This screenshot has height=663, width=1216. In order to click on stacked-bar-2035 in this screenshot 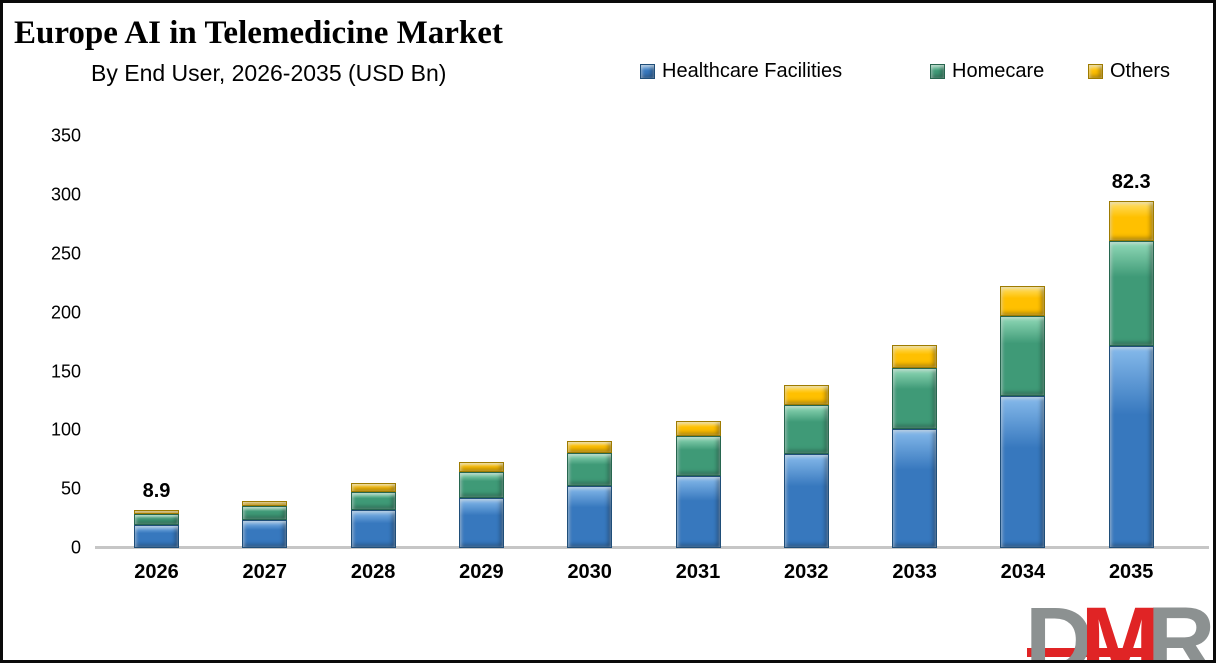, I will do `click(1131, 374)`.